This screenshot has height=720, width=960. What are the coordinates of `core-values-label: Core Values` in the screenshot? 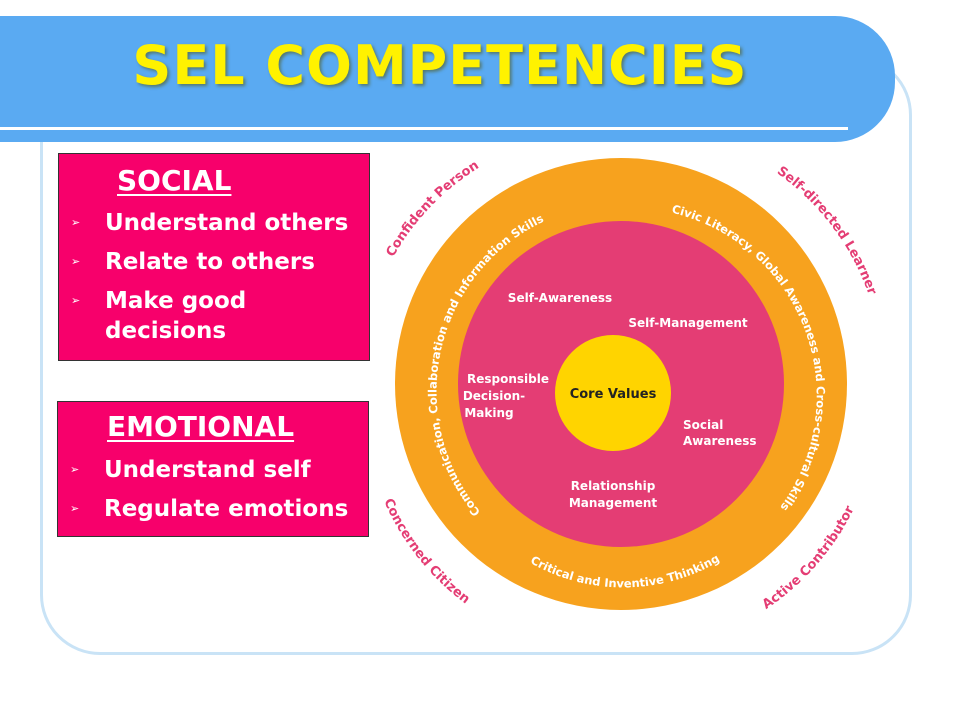 It's located at (613, 394).